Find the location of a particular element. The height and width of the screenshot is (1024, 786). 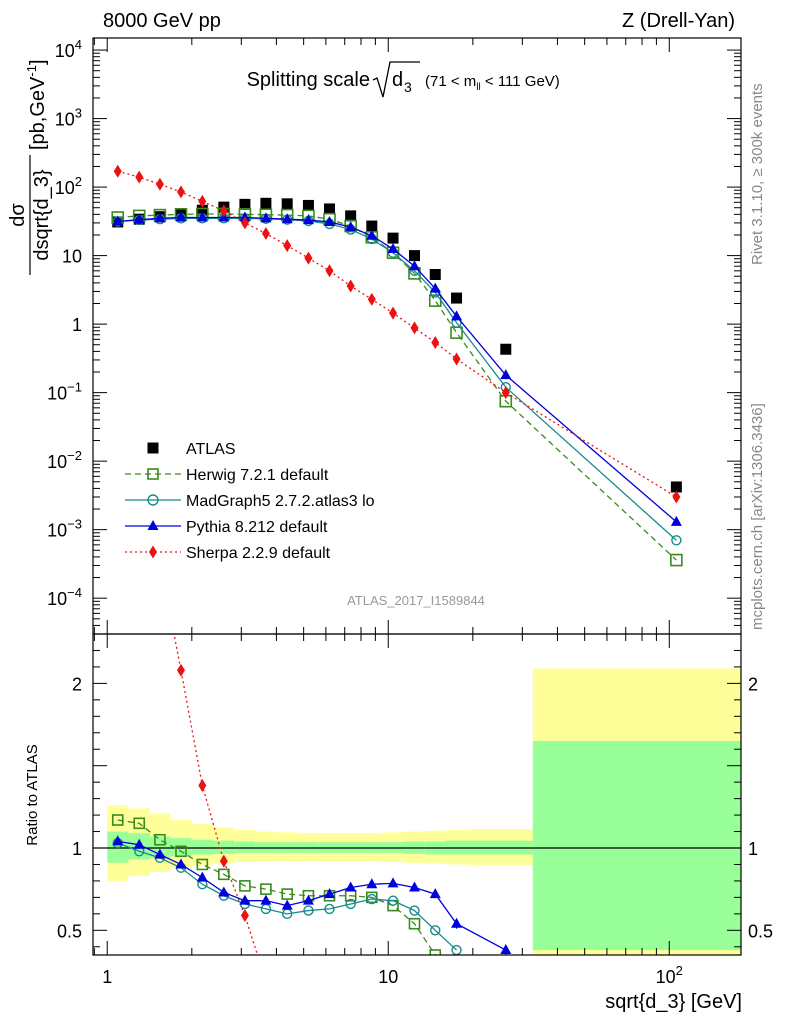

y-tick-label: 1 is located at coordinates (77, 325).